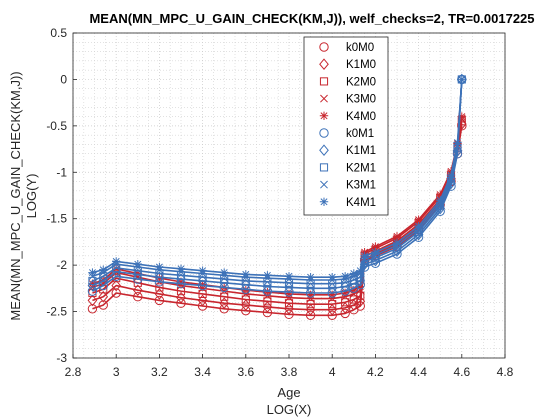 This screenshot has height=420, width=560. Describe the element at coordinates (360, 134) in the screenshot. I see `legend-label: k0M1` at that location.